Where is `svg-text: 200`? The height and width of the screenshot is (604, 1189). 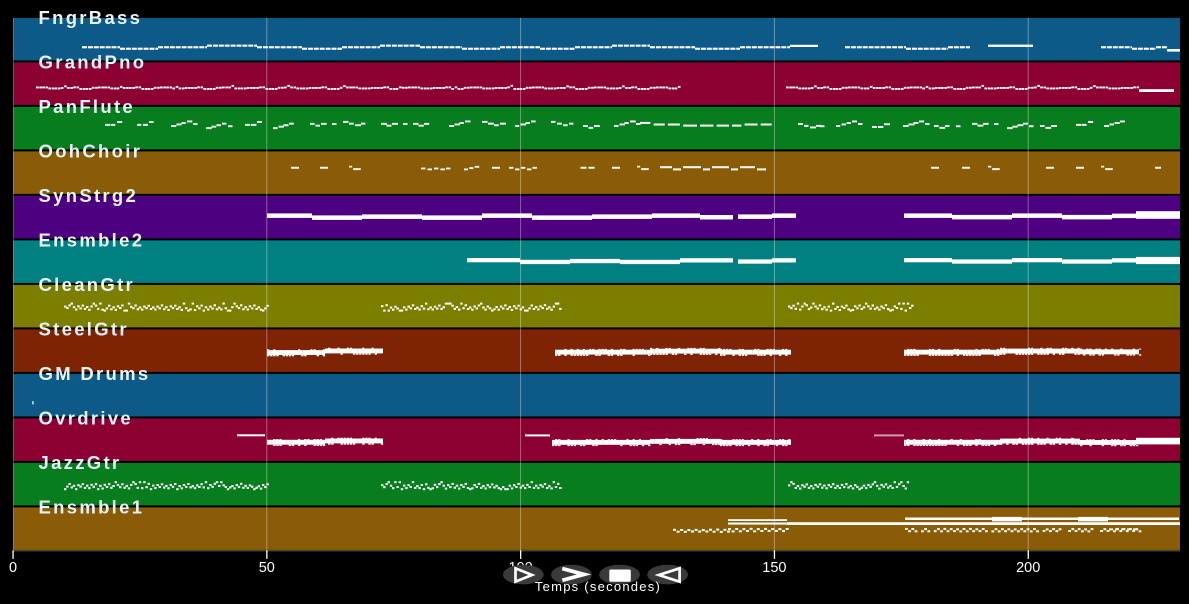
svg-text: 200 is located at coordinates (1028, 568).